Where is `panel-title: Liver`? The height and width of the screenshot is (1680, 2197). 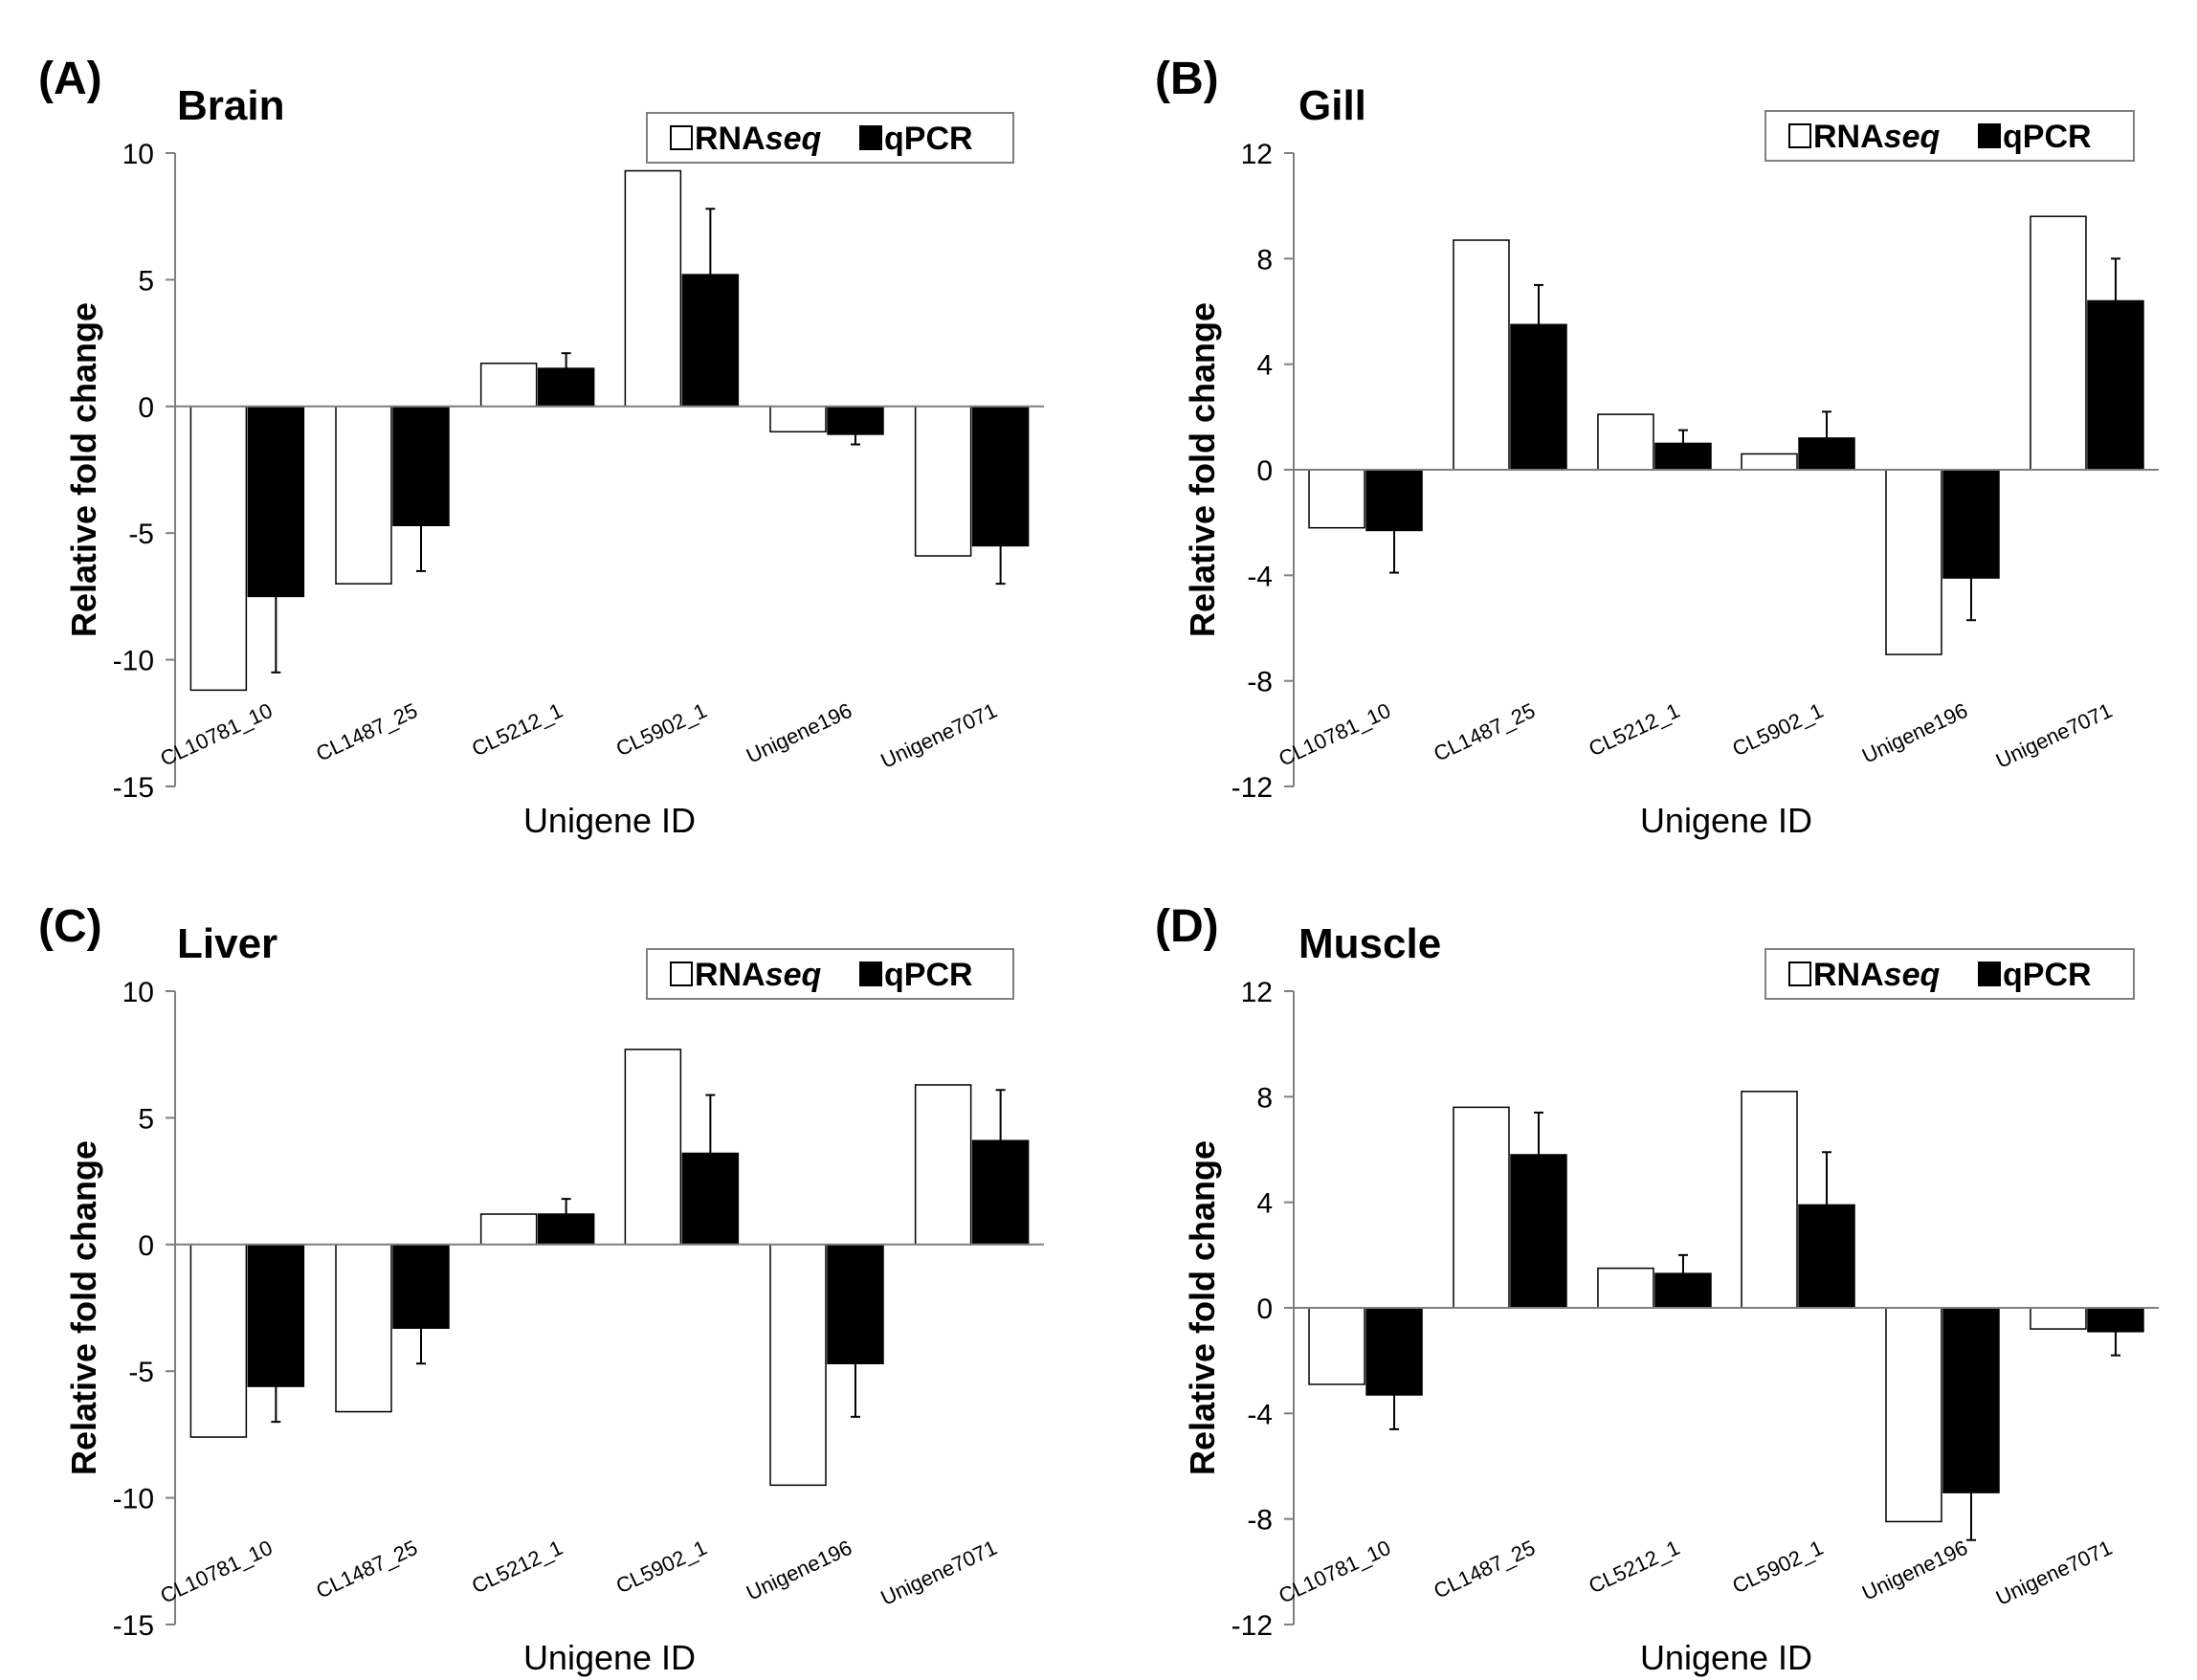 panel-title: Liver is located at coordinates (227, 944).